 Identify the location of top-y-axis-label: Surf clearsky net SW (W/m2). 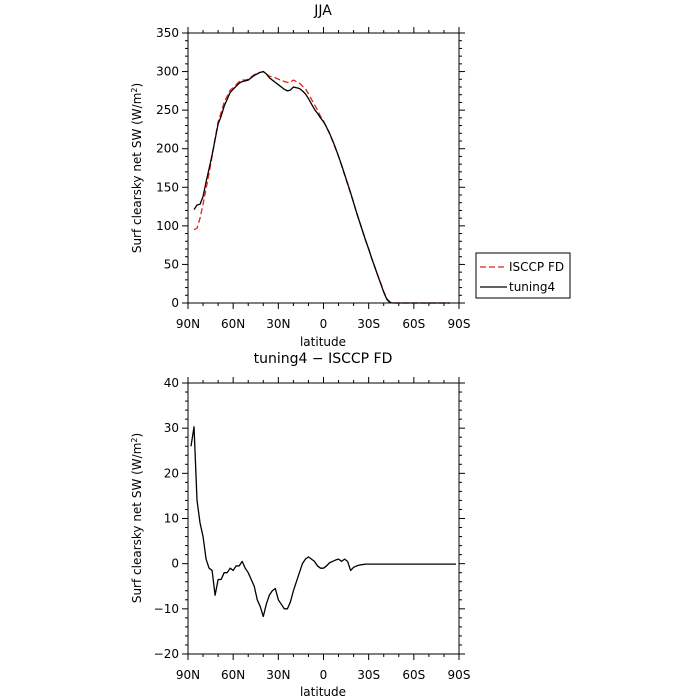
(137, 168).